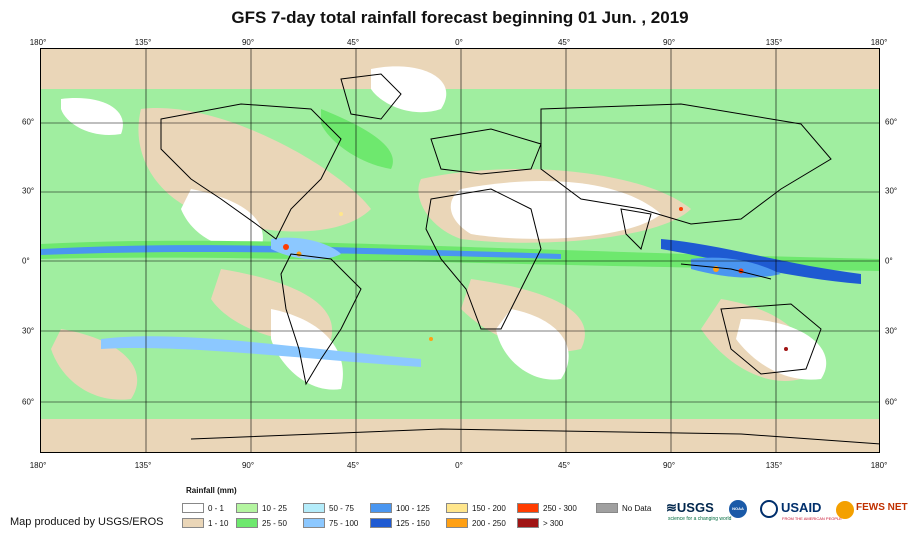 The height and width of the screenshot is (539, 920). I want to click on legend-item: 125 - 150, so click(400, 523).